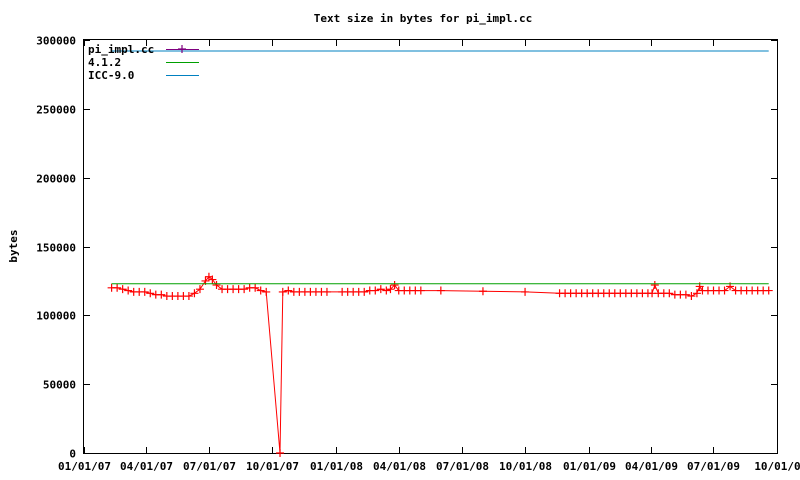 The height and width of the screenshot is (480, 800). Describe the element at coordinates (56, 248) in the screenshot. I see `y-tick-label: 150000` at that location.